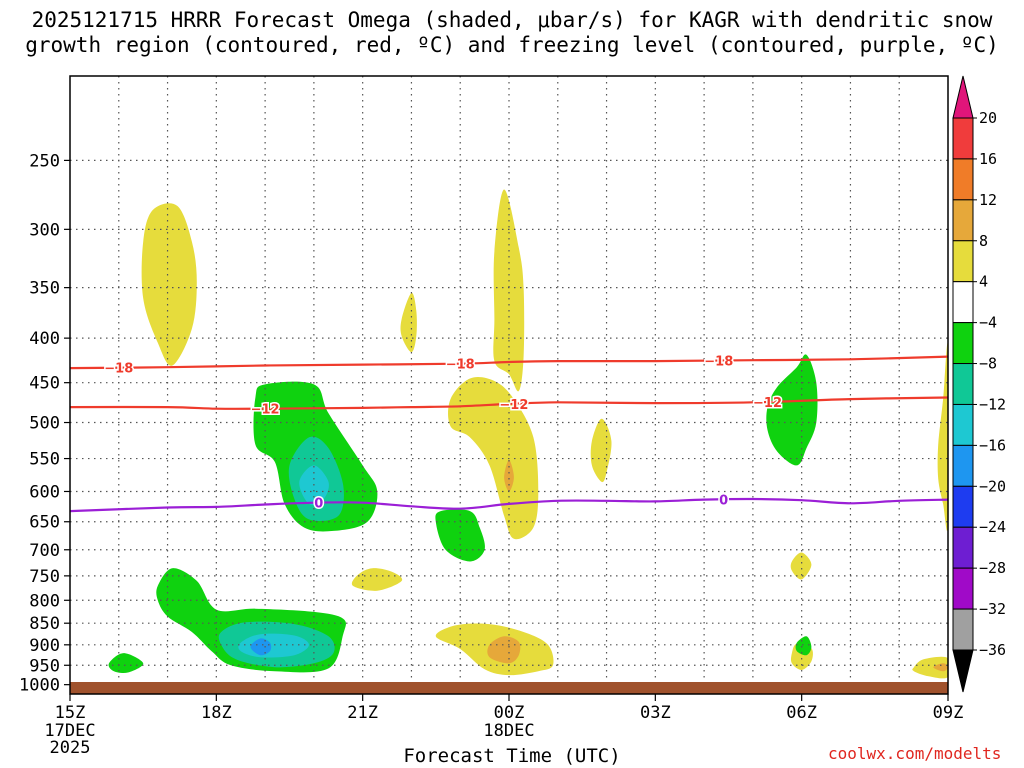 This screenshot has width=1024, height=768. Describe the element at coordinates (44, 460) in the screenshot. I see `y-tick-label-550: 550` at that location.